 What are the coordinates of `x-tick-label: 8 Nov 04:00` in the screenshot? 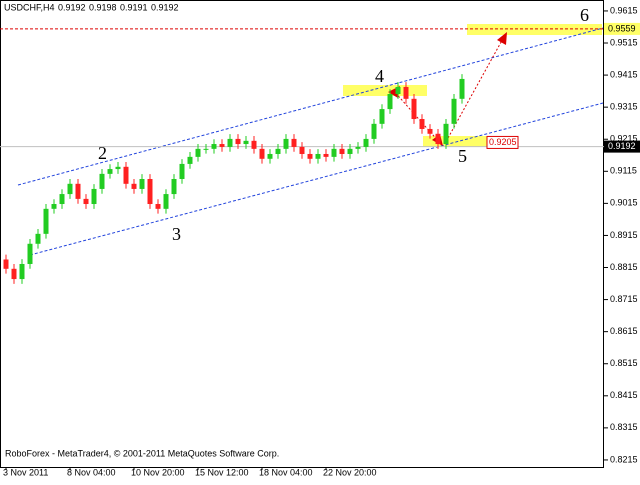 It's located at (91, 472).